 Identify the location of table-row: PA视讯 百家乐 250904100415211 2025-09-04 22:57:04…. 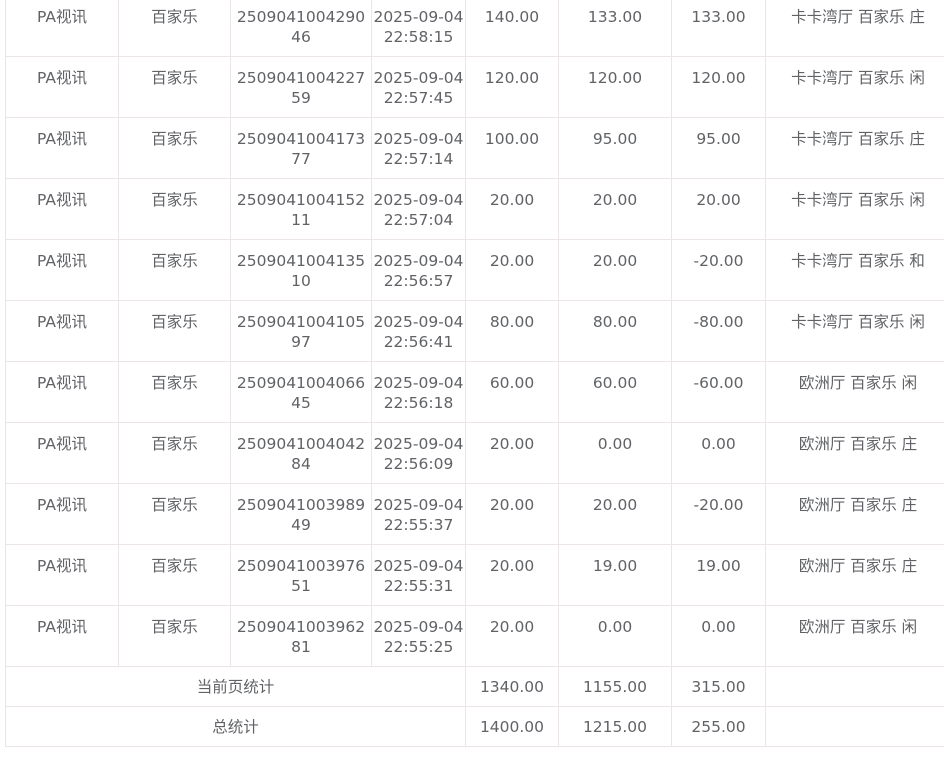
(474, 209).